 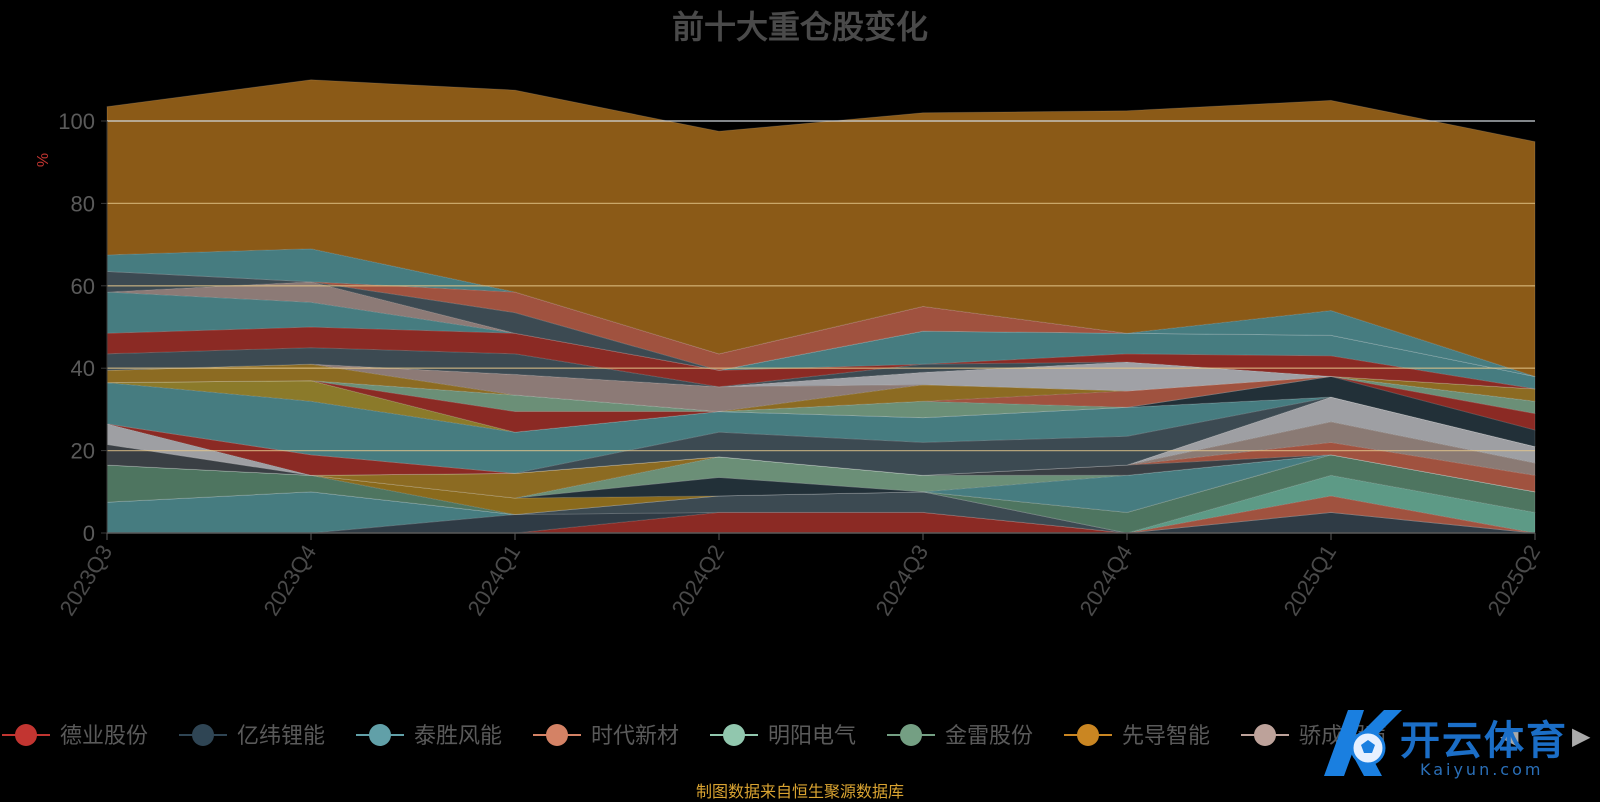 What do you see at coordinates (43, 160) in the screenshot?
I see `y-axis-label: %` at bounding box center [43, 160].